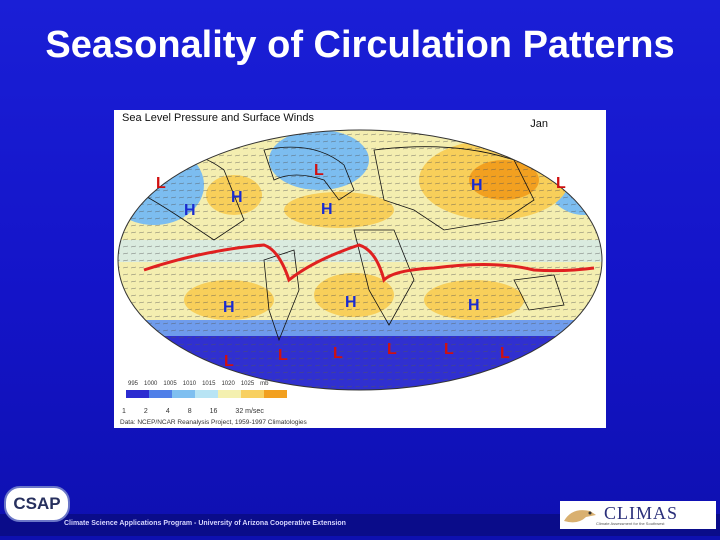 Image resolution: width=720 pixels, height=540 pixels. Describe the element at coordinates (218, 118) in the screenshot. I see `panel-title: Sea Level Pressure and Surface Winds` at that location.